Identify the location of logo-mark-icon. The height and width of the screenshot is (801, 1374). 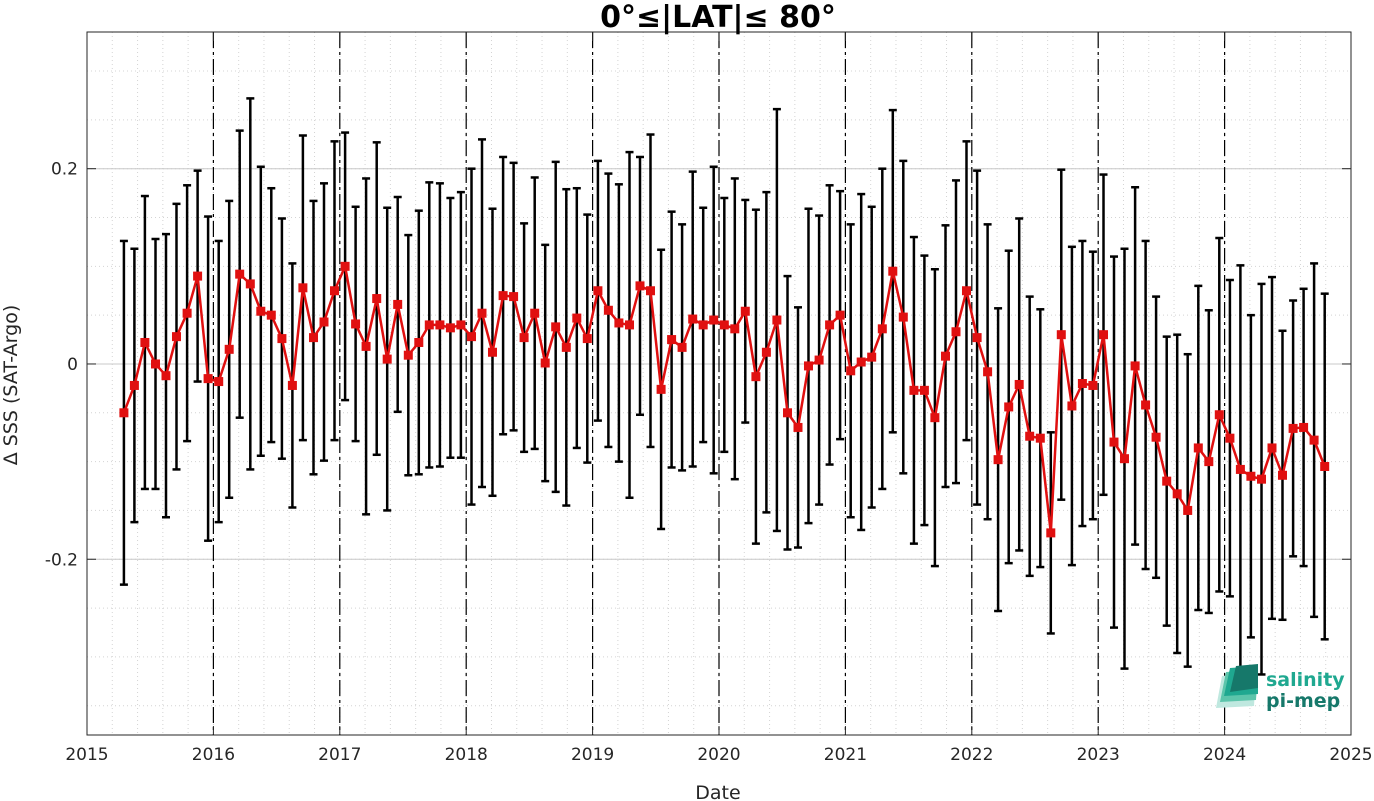
(1237, 686).